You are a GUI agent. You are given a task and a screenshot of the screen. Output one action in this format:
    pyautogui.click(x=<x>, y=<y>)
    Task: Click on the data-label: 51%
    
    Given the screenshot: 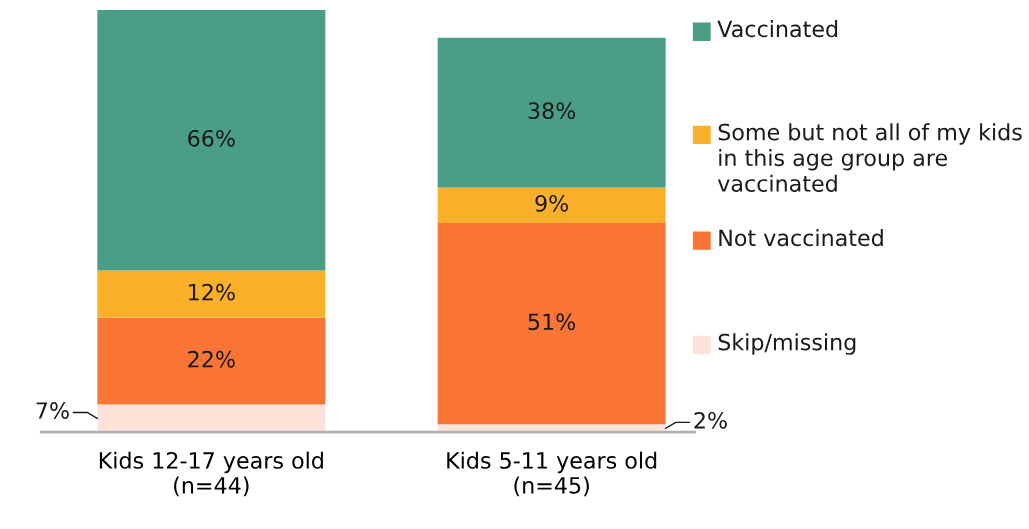 What is the action you would take?
    pyautogui.click(x=552, y=322)
    